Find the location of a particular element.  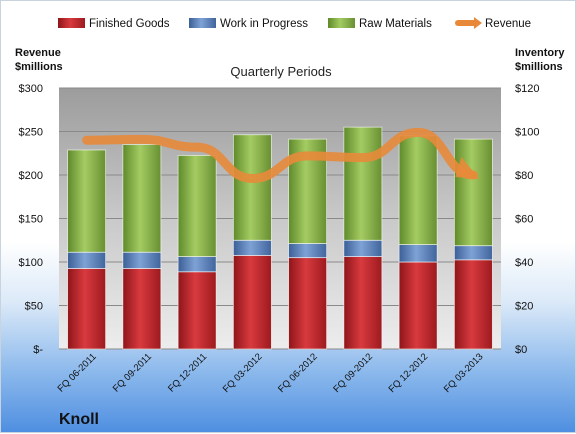

right-tick-label: $20 is located at coordinates (524, 307).